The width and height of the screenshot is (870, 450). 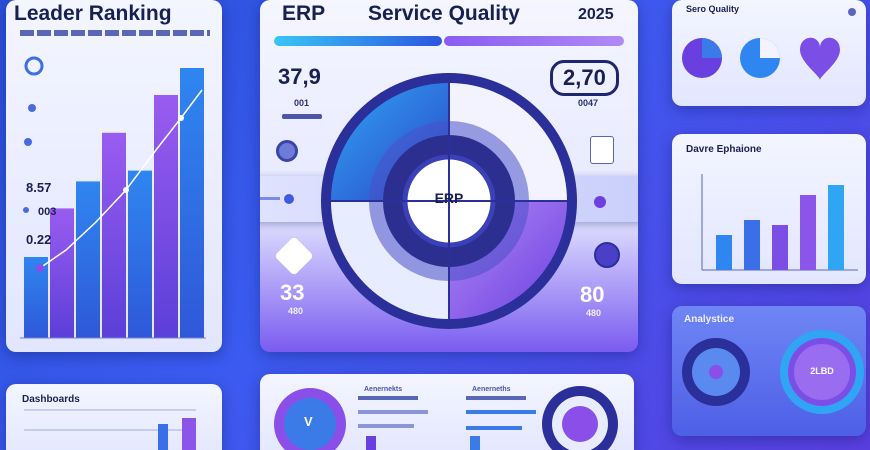 I want to click on sero-quality-icons, so click(x=769, y=44).